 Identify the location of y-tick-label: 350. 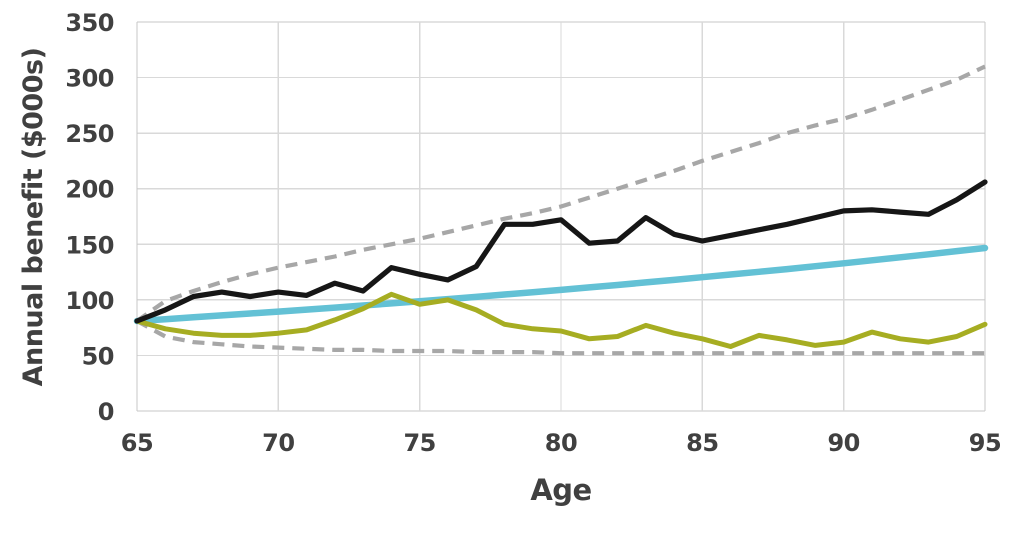
(89, 23).